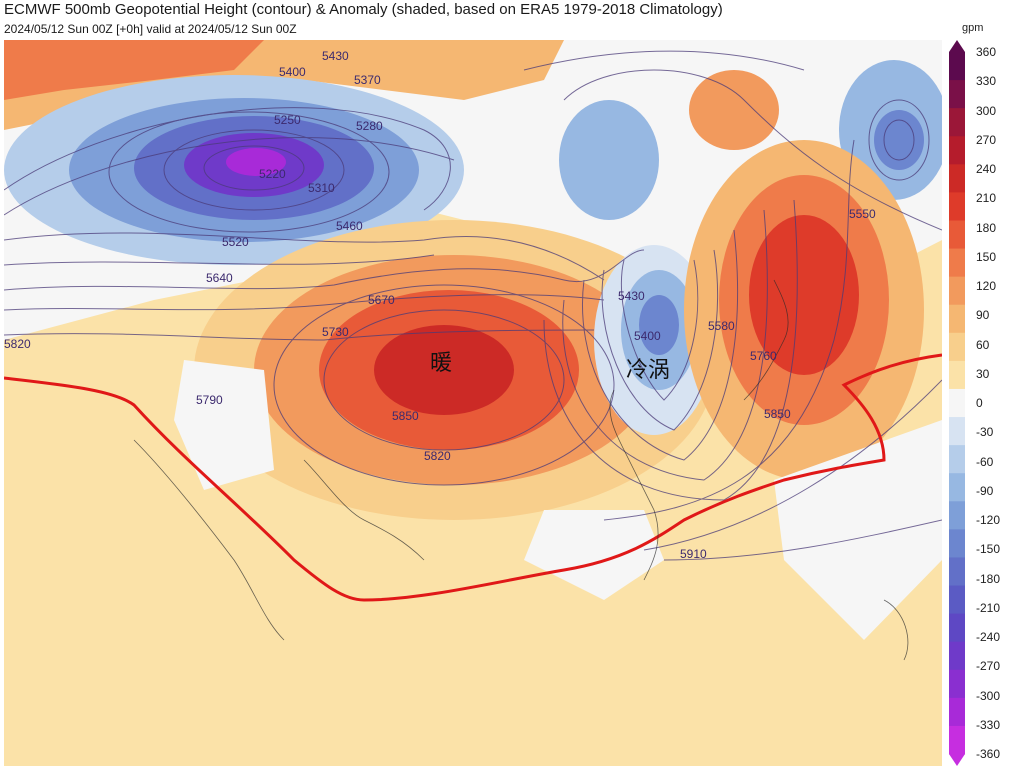  Describe the element at coordinates (957, 46) in the screenshot. I see `colorbar-cap-top` at that location.